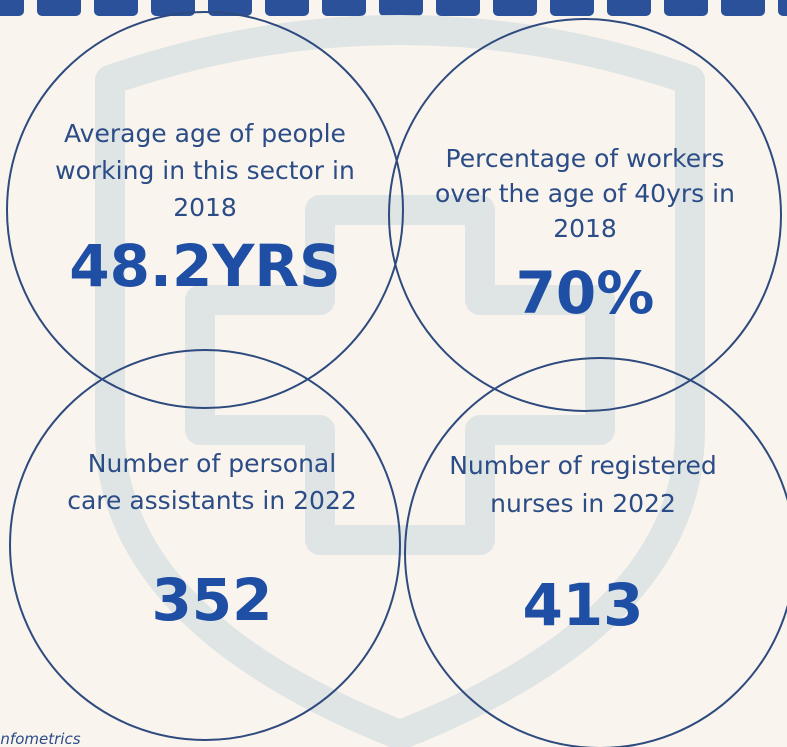 This screenshot has height=747, width=787. I want to click on stat-label: care assistants in 2022, so click(212, 500).